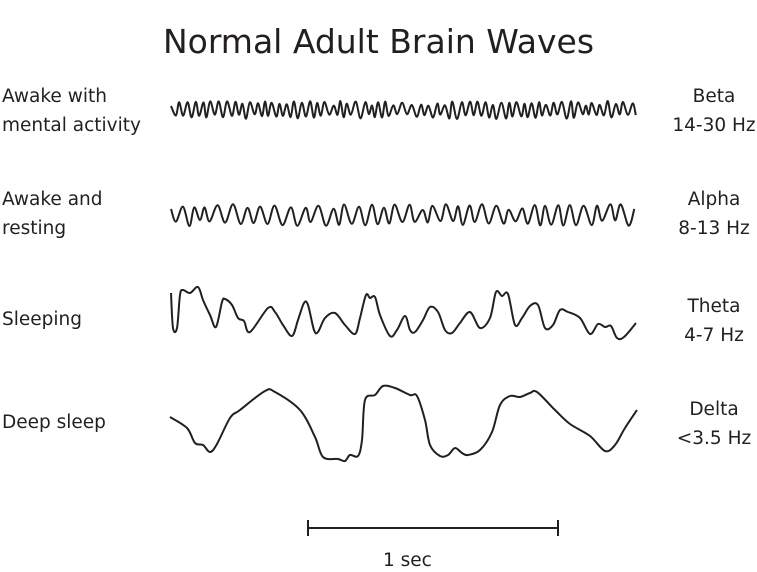 The width and height of the screenshot is (757, 572). What do you see at coordinates (433, 528) in the screenshot?
I see `scale-bar` at bounding box center [433, 528].